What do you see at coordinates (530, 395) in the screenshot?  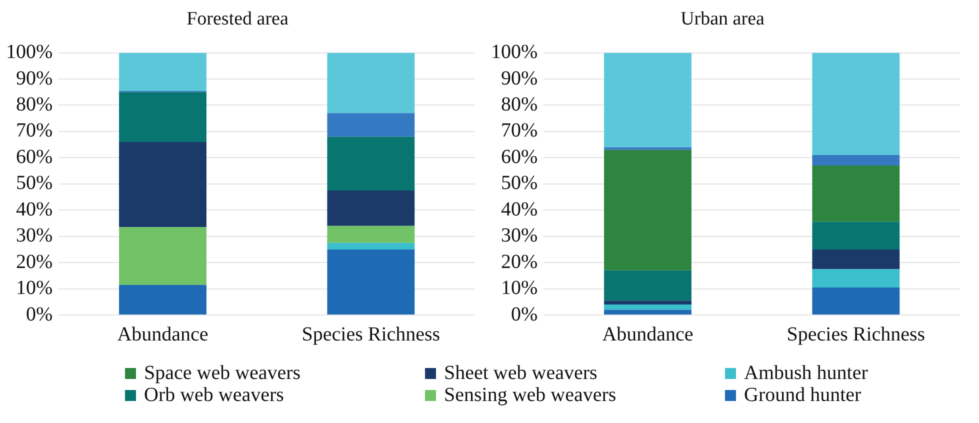 I see `legend-label: Sensing web weavers` at bounding box center [530, 395].